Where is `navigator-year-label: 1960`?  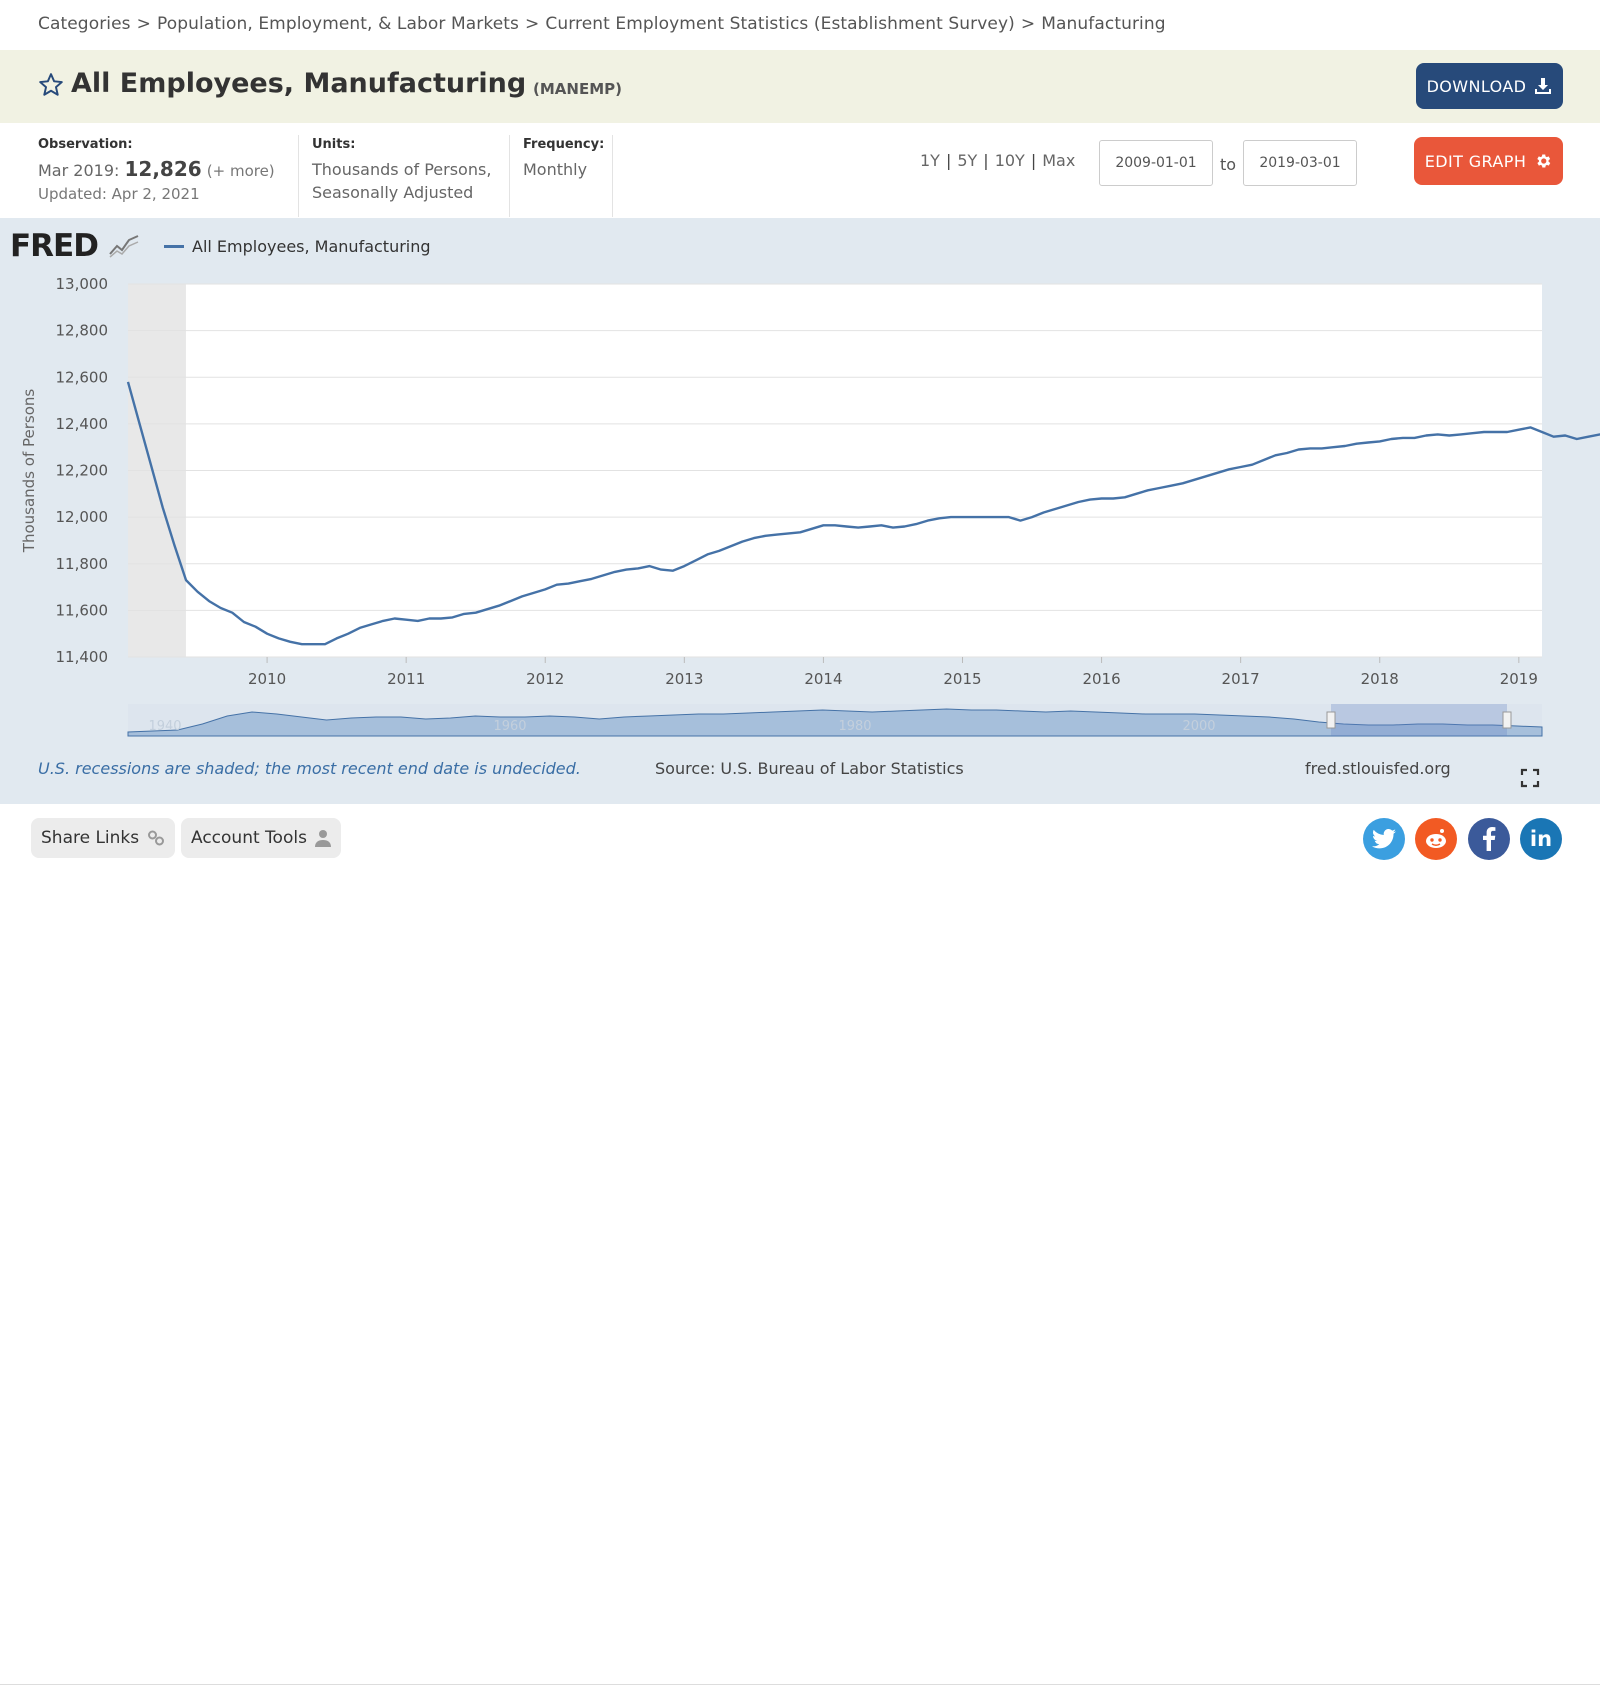
navigator-year-label: 1960 is located at coordinates (509, 726).